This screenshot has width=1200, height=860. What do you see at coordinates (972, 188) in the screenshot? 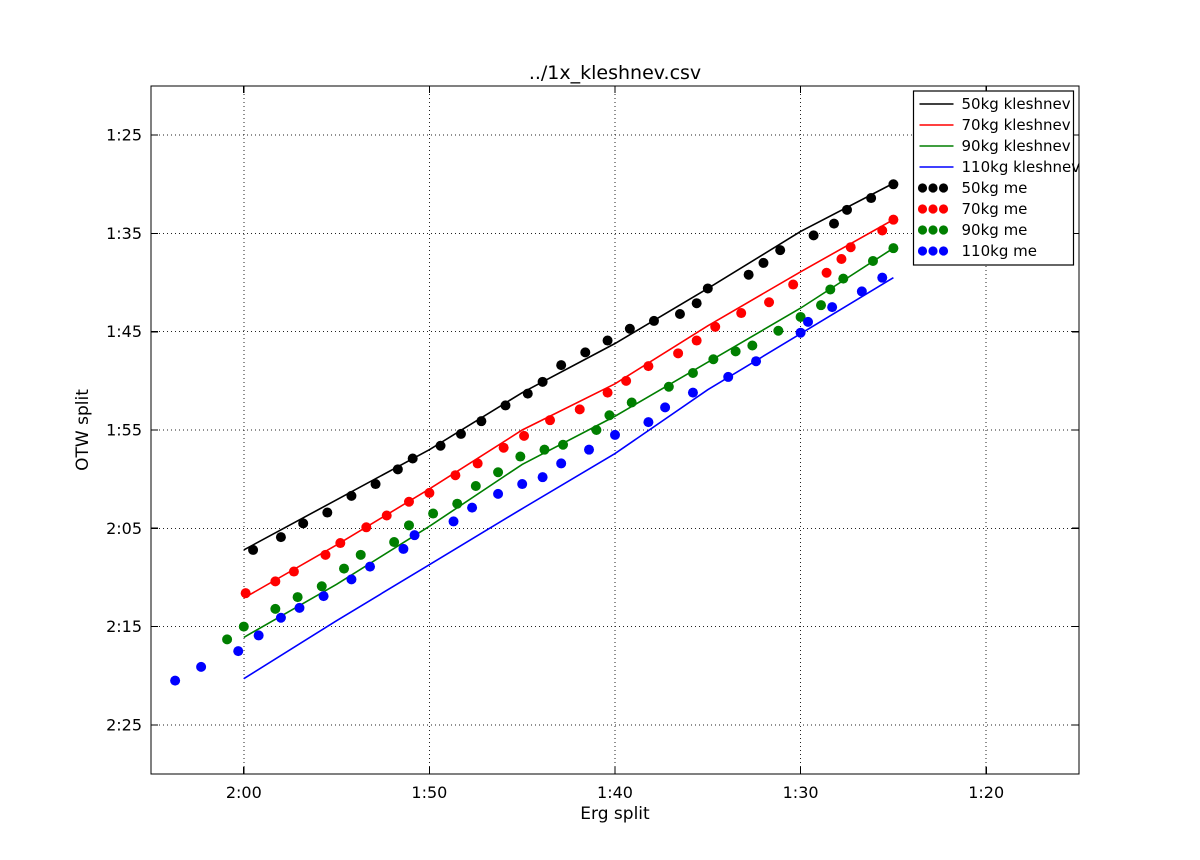
I see `legend-entry: 50kg me` at bounding box center [972, 188].